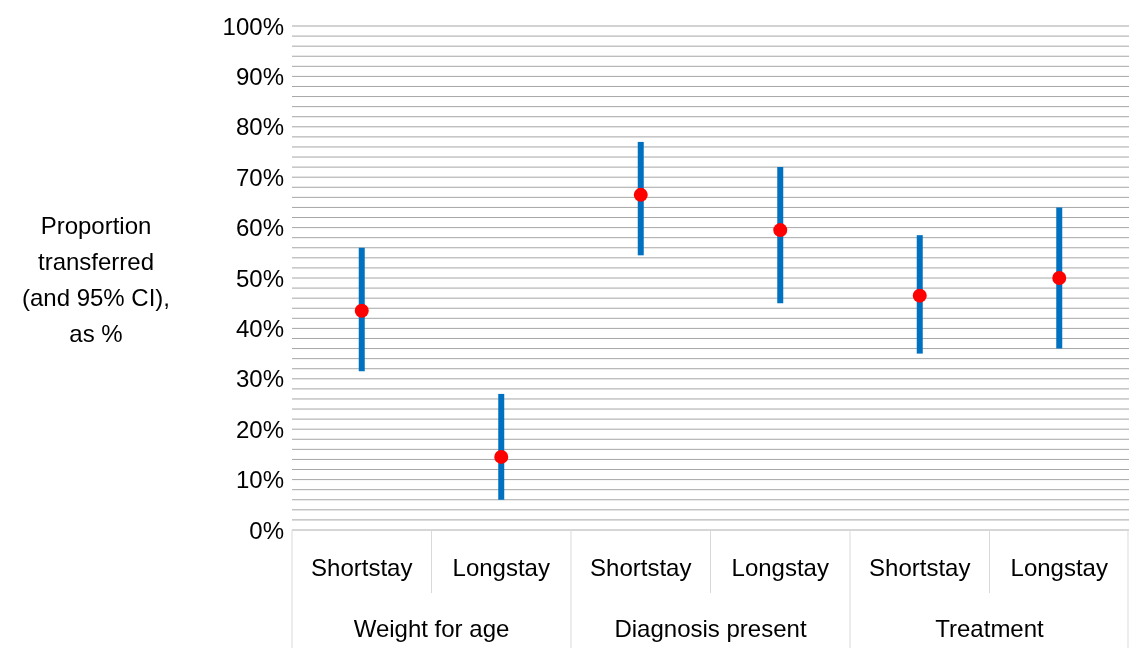 The height and width of the screenshot is (659, 1137). I want to click on y-tick-label: 60%, so click(259, 228).